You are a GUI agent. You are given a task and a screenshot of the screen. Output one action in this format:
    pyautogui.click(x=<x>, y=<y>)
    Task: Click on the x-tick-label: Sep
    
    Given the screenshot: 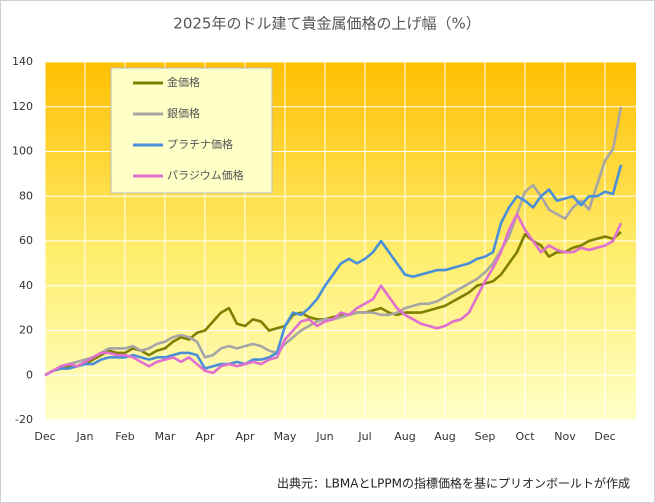 What is the action you would take?
    pyautogui.click(x=485, y=436)
    